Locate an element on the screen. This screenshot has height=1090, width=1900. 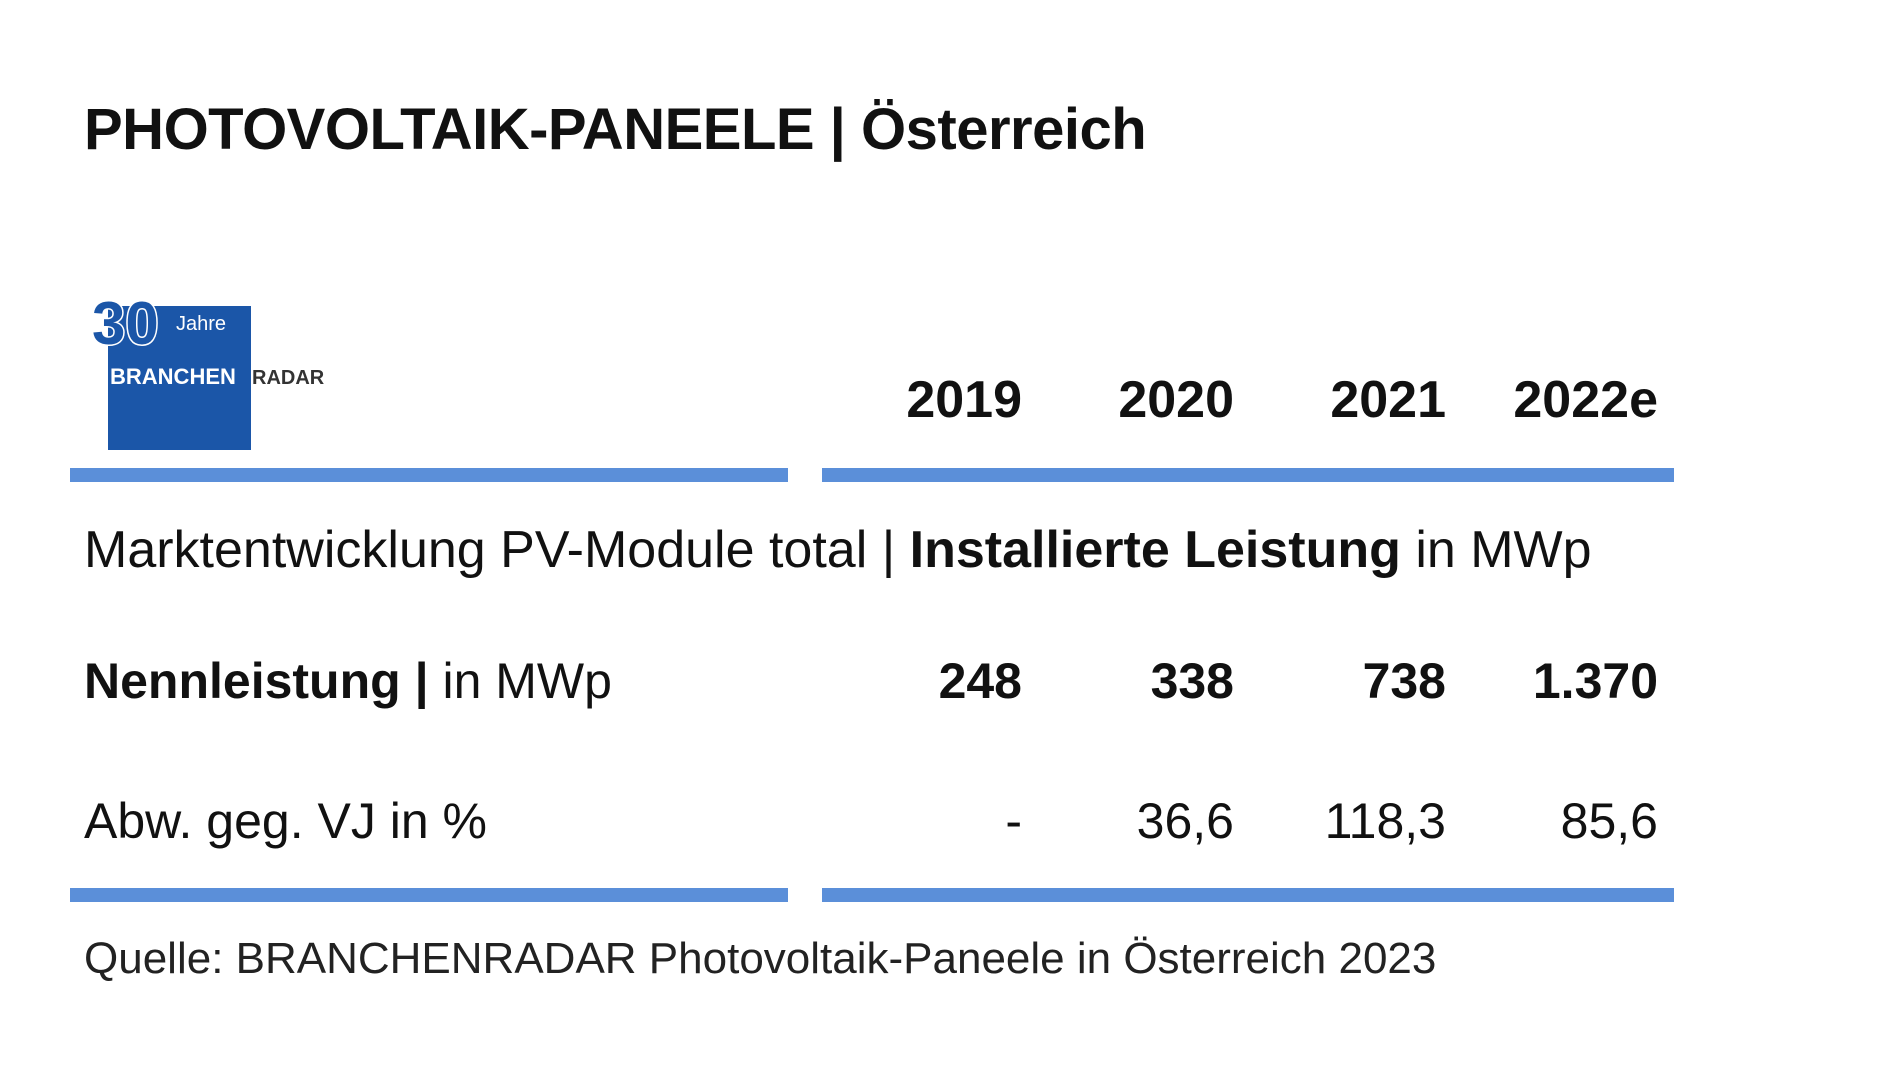
page-title: PHOTOVOLTAIK-PANEELE | Österreich is located at coordinates (615, 129).